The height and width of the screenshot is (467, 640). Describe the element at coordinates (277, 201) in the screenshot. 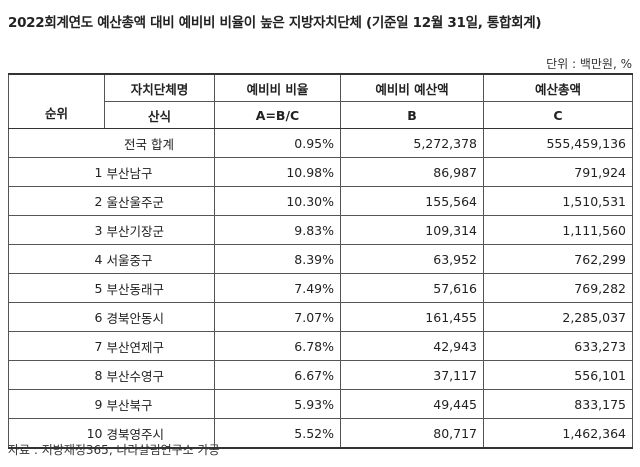

I see `ratio-cell: 10.30%` at that location.